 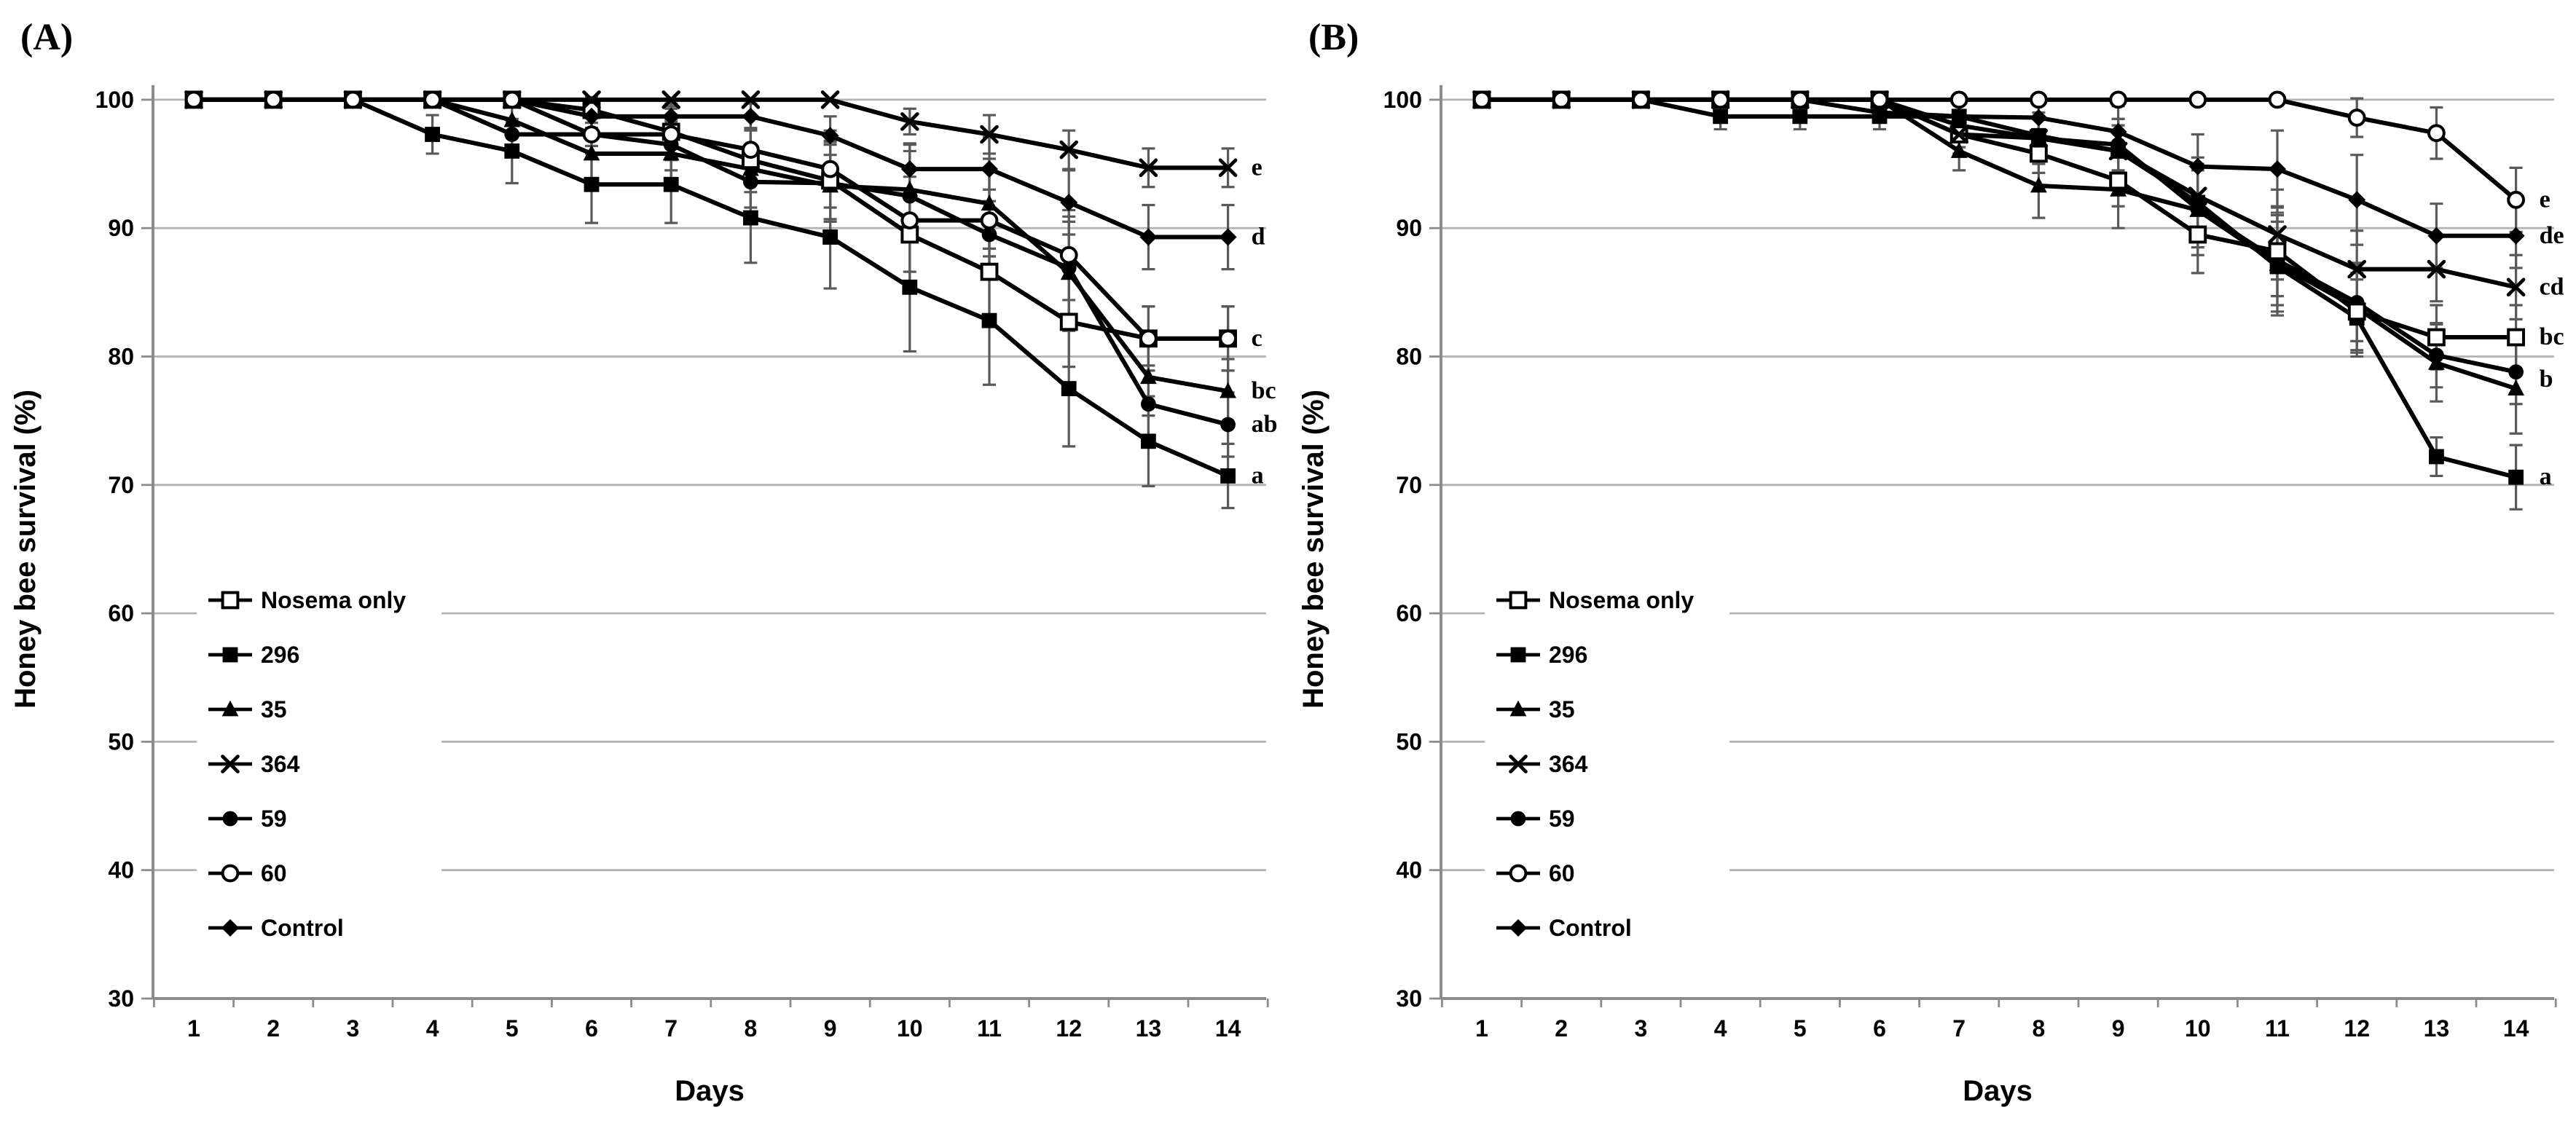 I want to click on y-axis-title: Honey bee survival (%), so click(x=25, y=550).